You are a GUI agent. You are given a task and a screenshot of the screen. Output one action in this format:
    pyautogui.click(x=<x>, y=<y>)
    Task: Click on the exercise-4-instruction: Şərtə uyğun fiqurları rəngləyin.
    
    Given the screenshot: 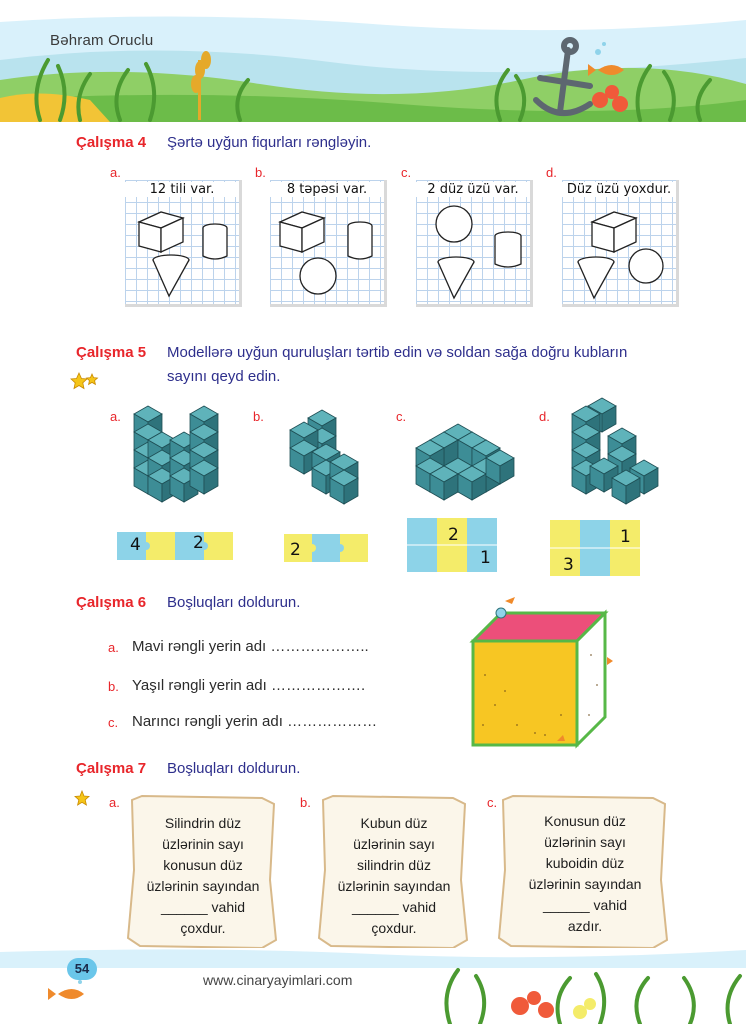 What is the action you would take?
    pyautogui.click(x=269, y=142)
    